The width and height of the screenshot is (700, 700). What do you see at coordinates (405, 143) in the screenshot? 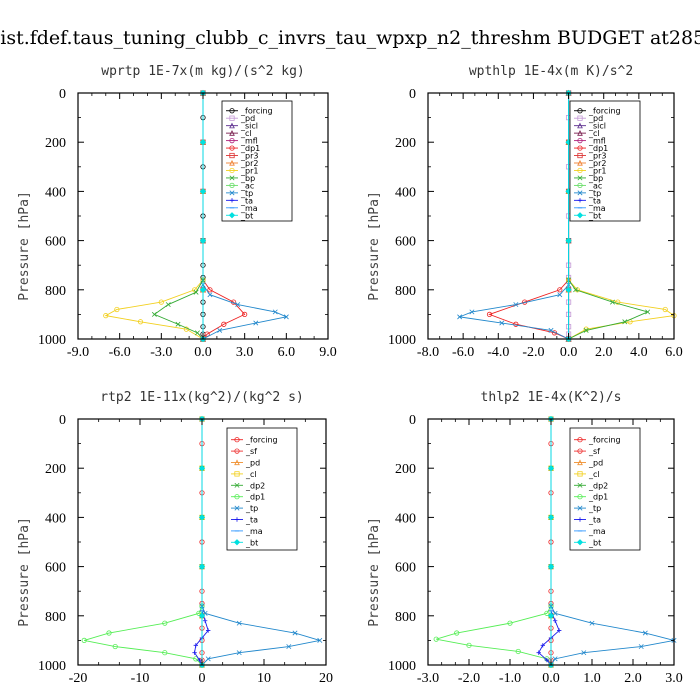
I see `y-tick-label: 200` at bounding box center [405, 143].